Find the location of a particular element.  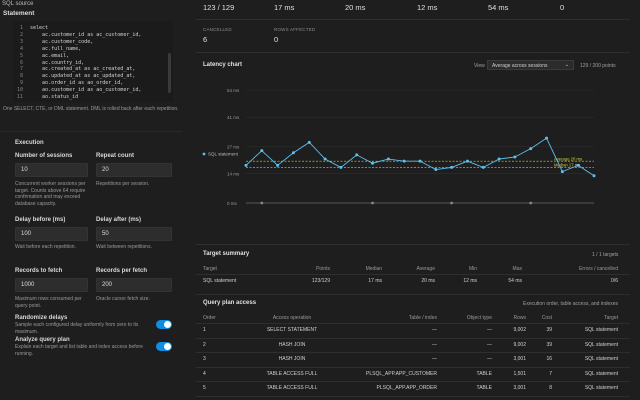

column-header: Errors / cancelled is located at coordinates (598, 269).